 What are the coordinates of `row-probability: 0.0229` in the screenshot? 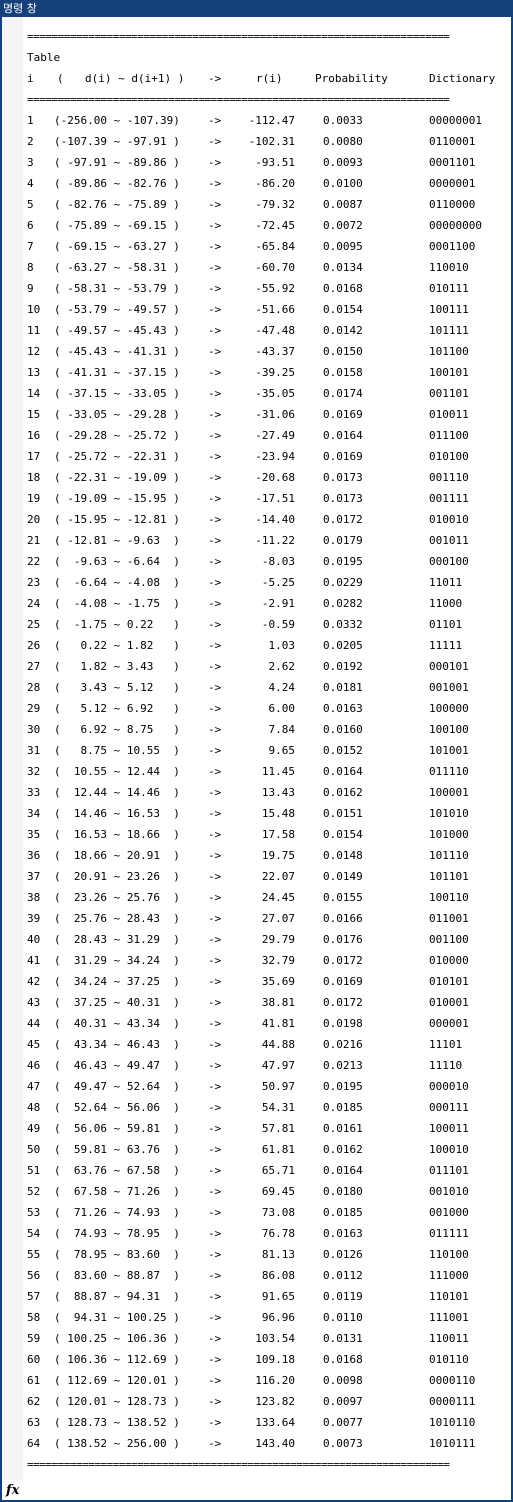 It's located at (343, 582).